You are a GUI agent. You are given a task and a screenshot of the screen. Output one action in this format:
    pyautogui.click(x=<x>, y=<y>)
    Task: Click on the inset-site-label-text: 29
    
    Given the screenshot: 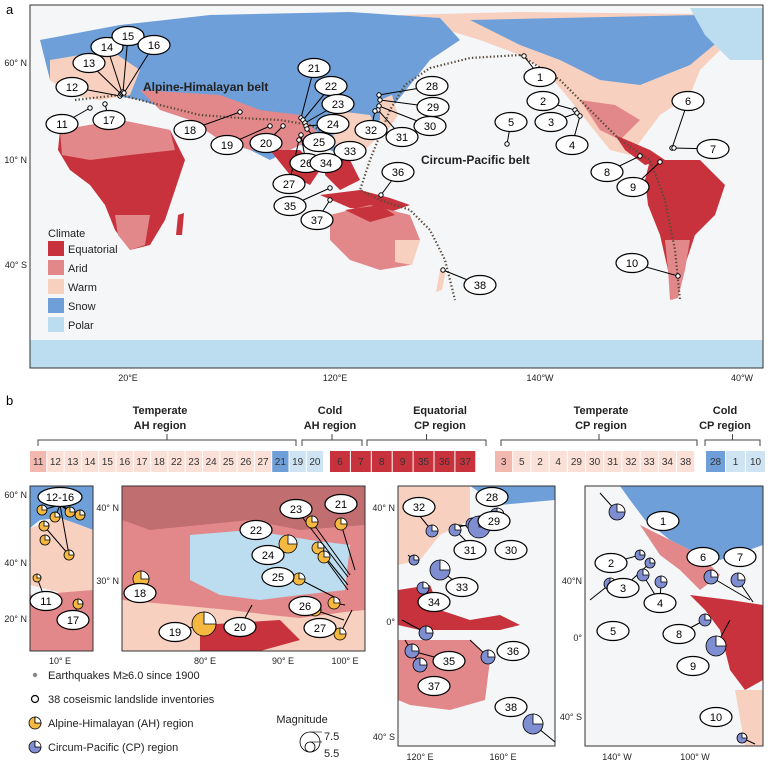 What is the action you would take?
    pyautogui.click(x=494, y=522)
    